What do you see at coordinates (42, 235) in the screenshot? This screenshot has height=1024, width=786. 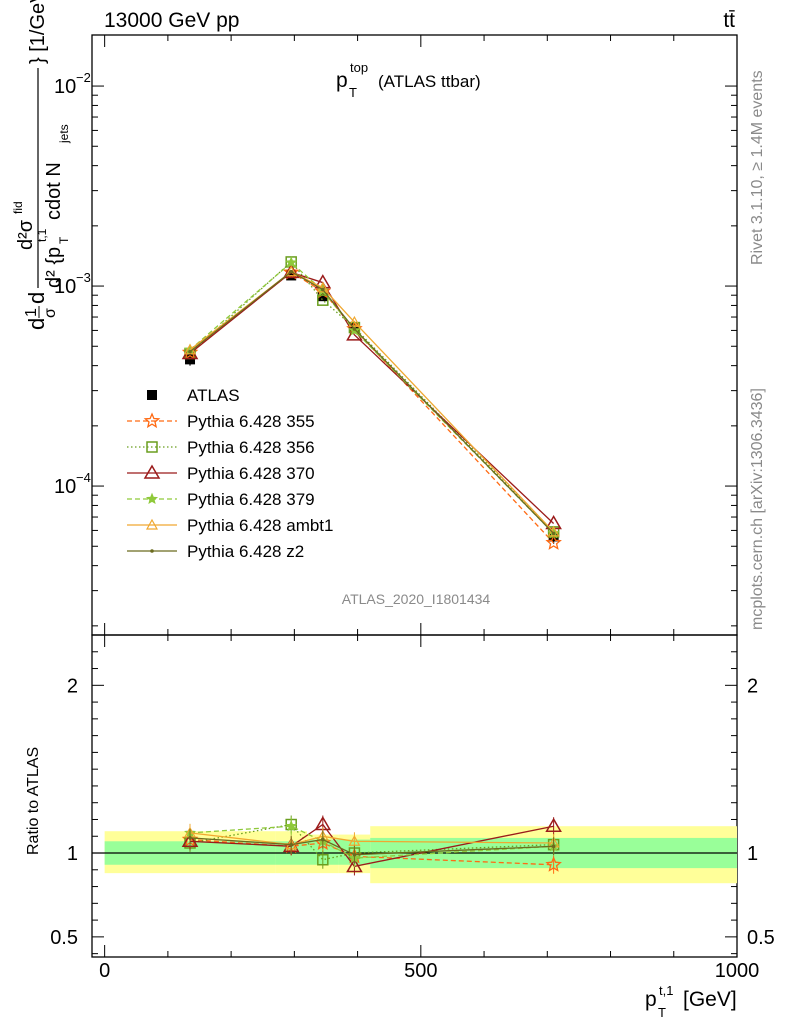 I see `ylabel-frac-den-sup: t,1` at bounding box center [42, 235].